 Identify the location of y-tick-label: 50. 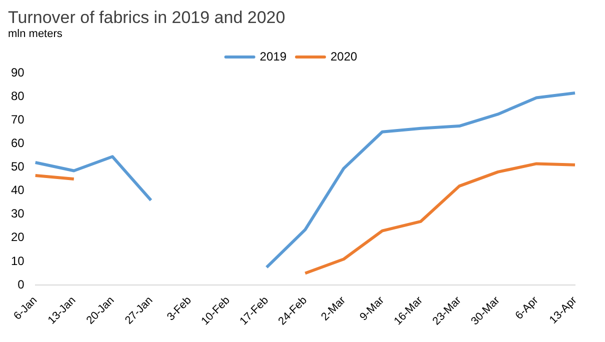
(17, 167).